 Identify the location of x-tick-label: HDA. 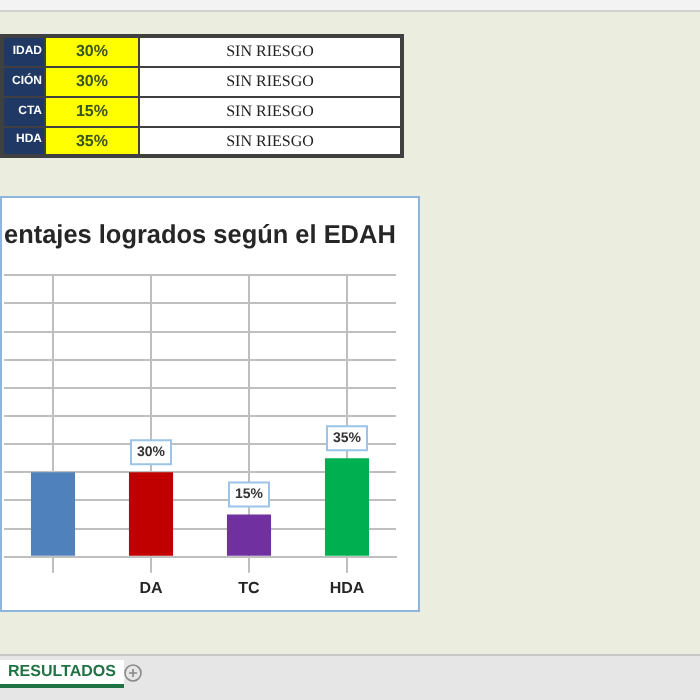
(347, 587).